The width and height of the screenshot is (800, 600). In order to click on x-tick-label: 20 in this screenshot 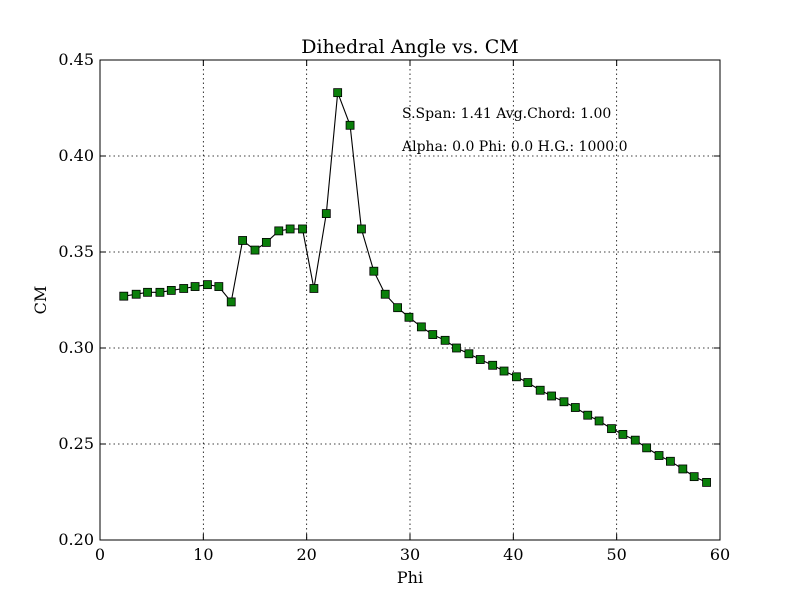, I will do `click(306, 554)`.